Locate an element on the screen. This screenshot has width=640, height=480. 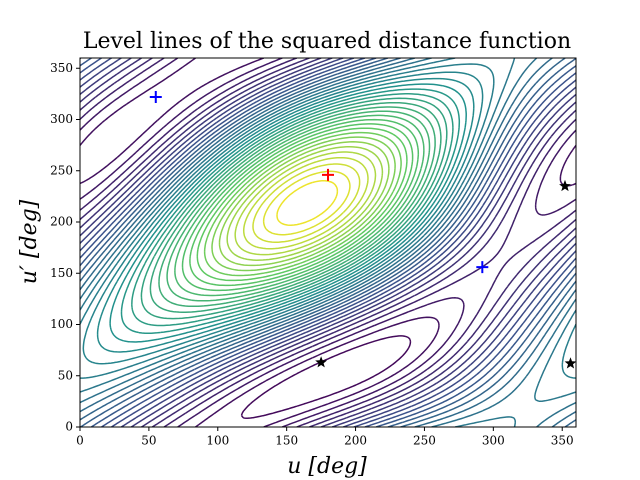
y-tick-label: 100 is located at coordinates (61, 324).